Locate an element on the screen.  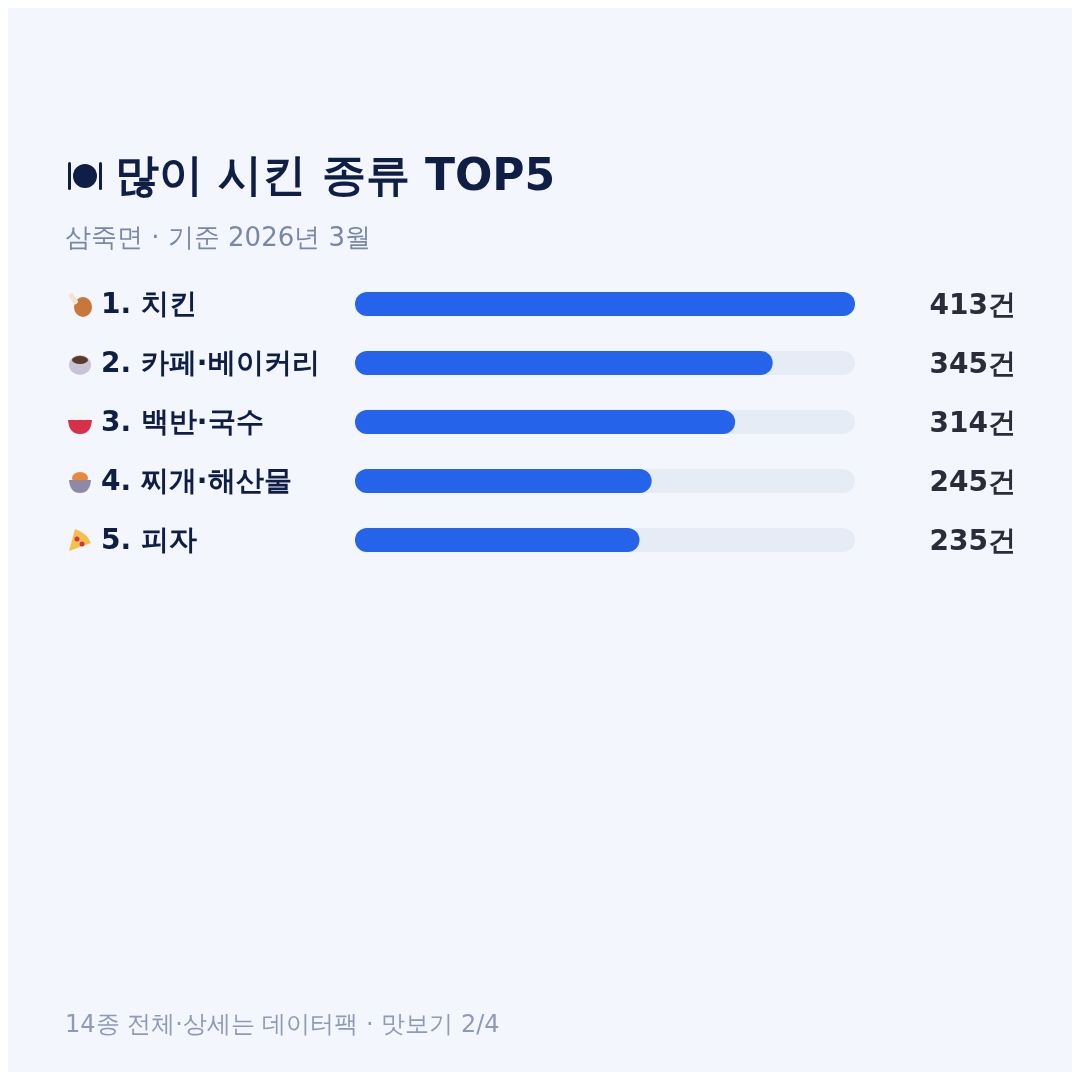
data-label: 413건 is located at coordinates (972, 304).